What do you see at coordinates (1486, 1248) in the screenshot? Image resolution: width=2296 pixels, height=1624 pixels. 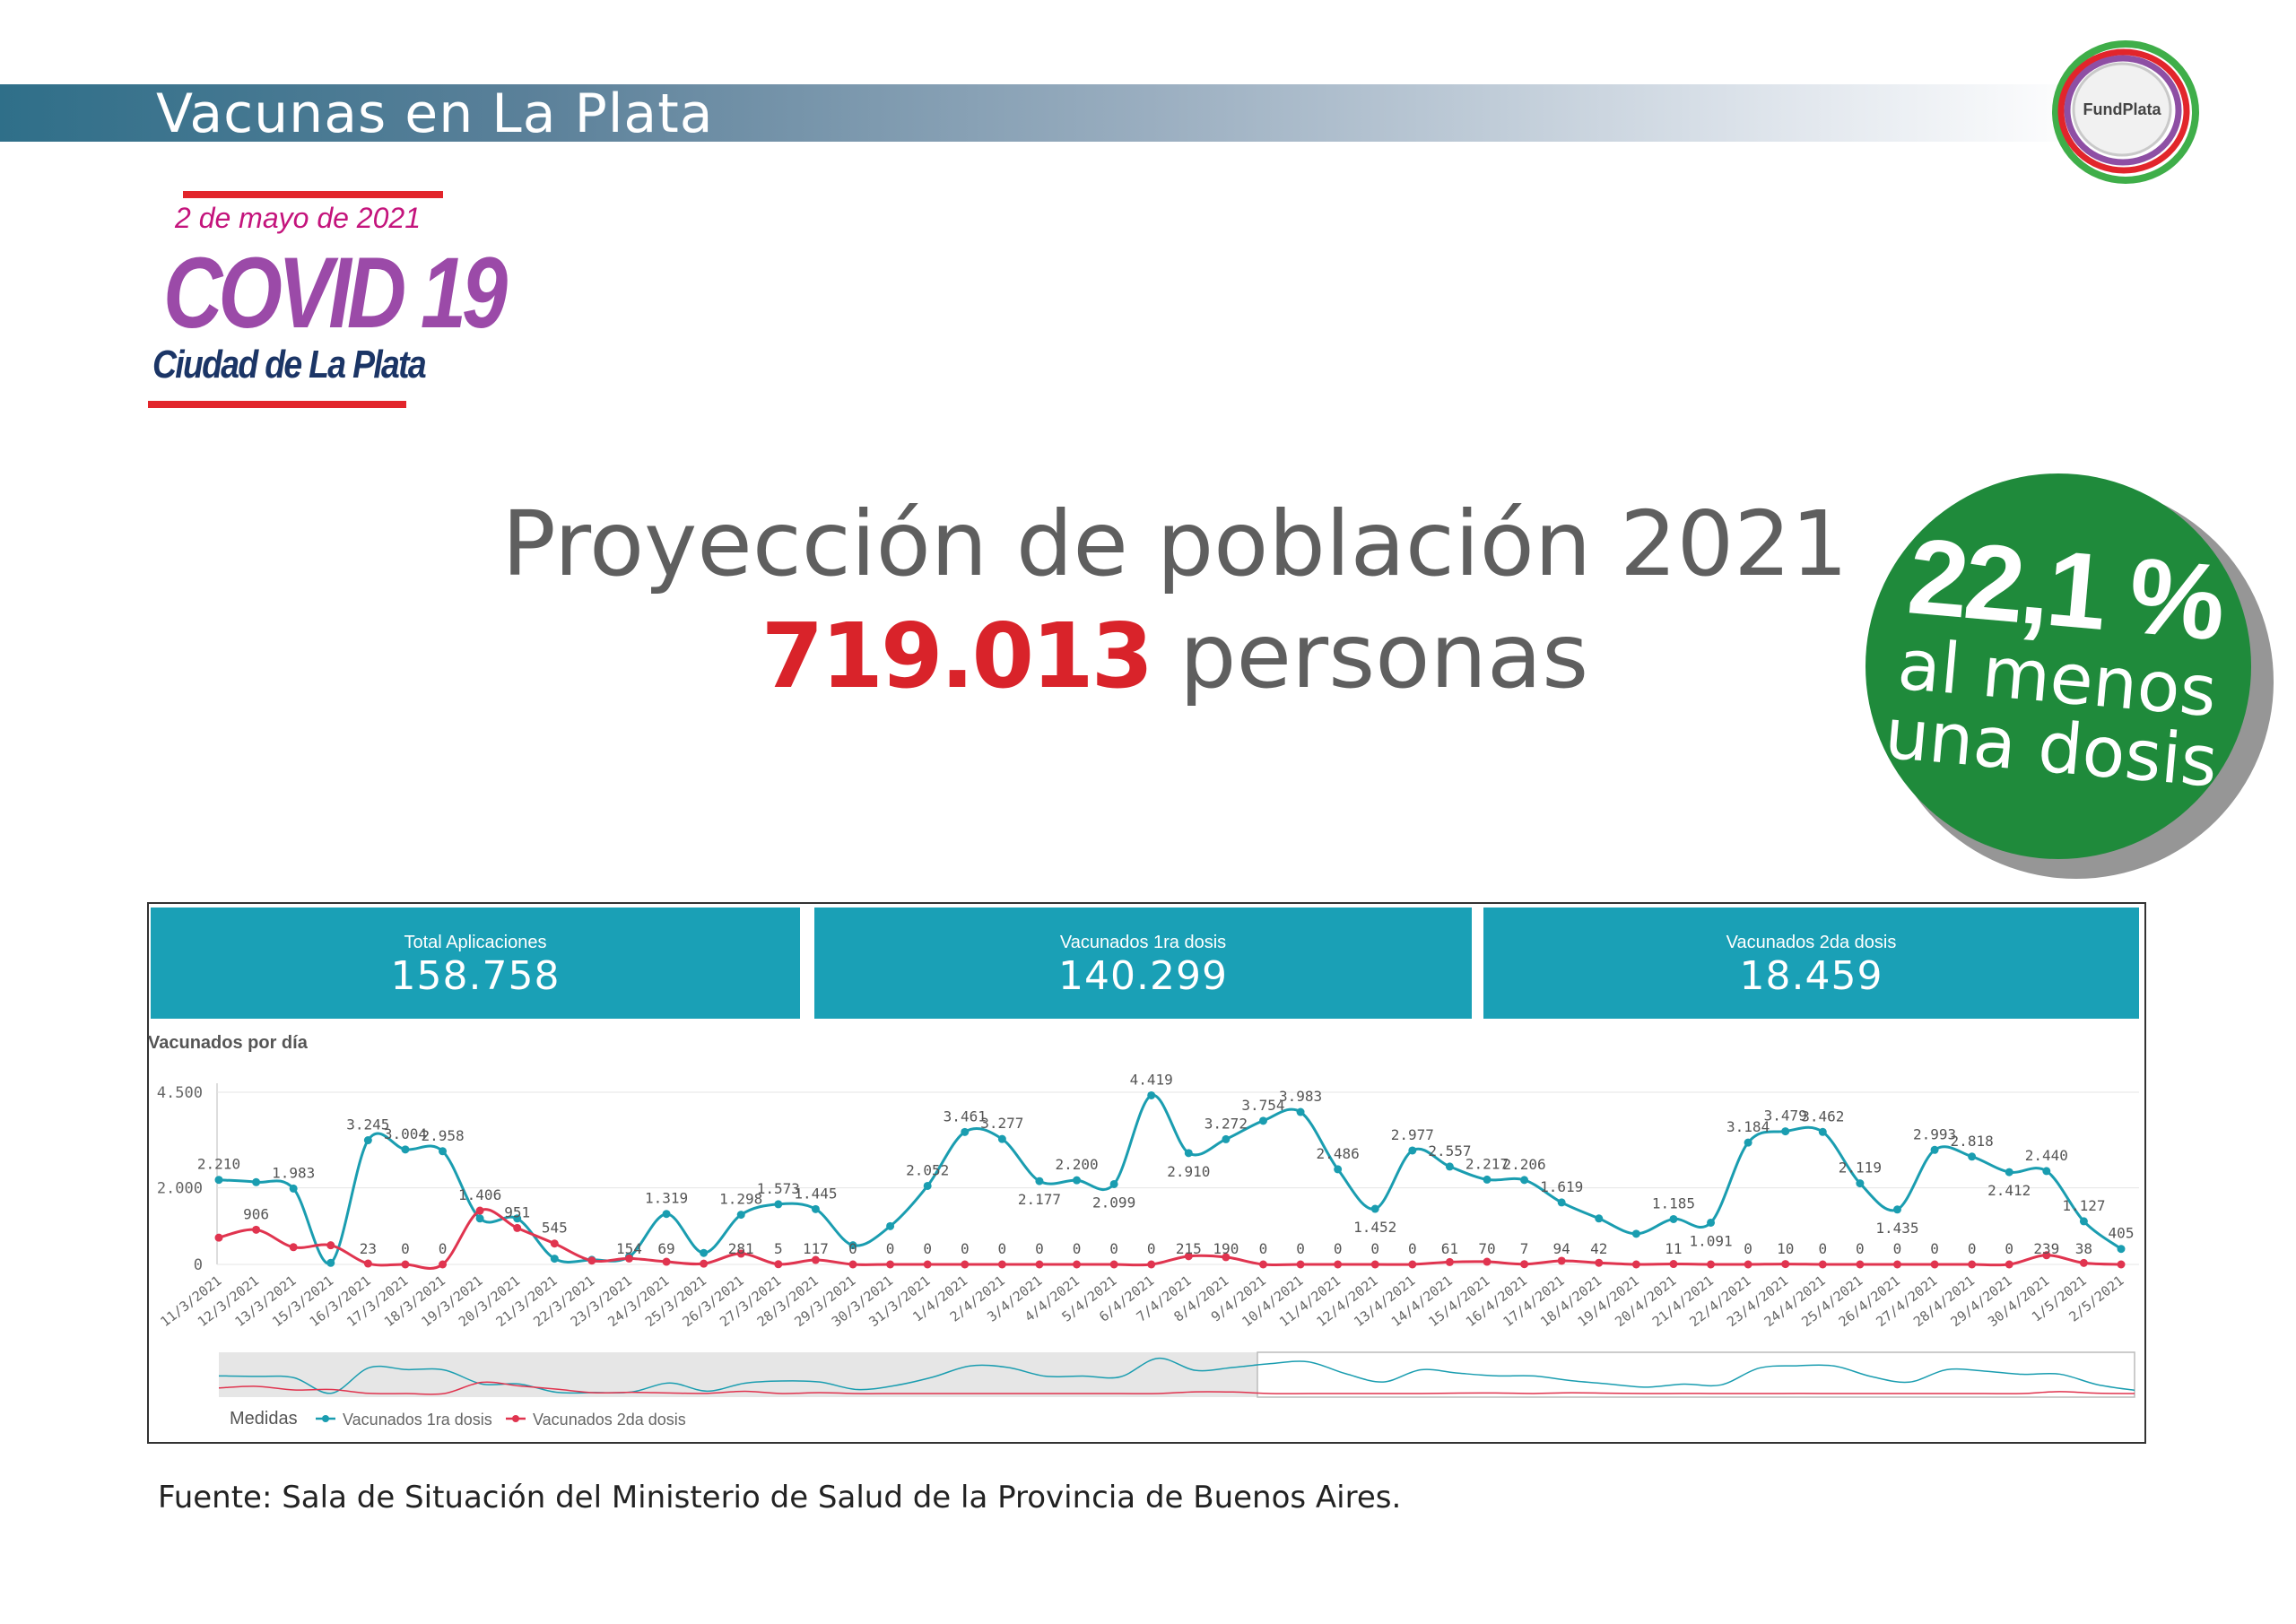 I see `data-label: 70` at bounding box center [1486, 1248].